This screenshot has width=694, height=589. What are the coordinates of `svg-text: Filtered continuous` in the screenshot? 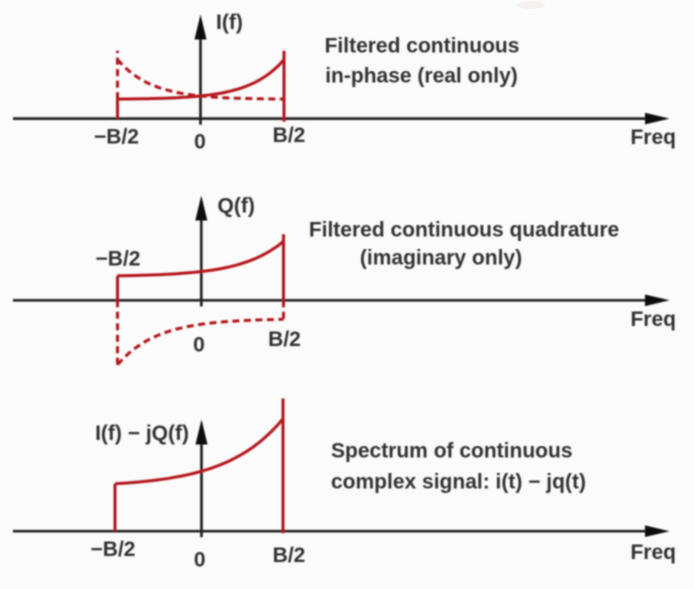 It's located at (422, 46).